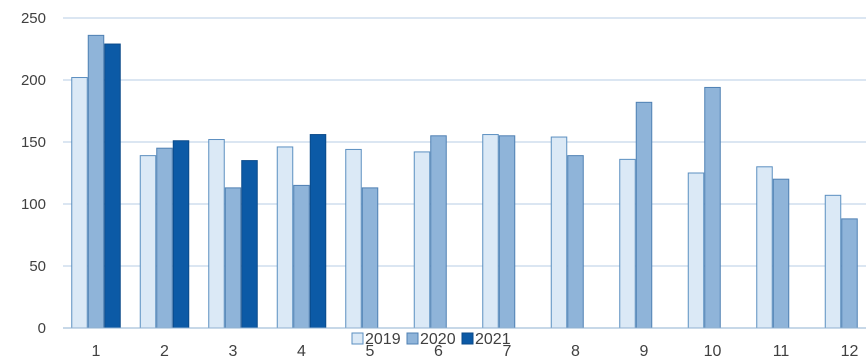 The height and width of the screenshot is (363, 866). I want to click on x-tick-label: 2, so click(164, 350).